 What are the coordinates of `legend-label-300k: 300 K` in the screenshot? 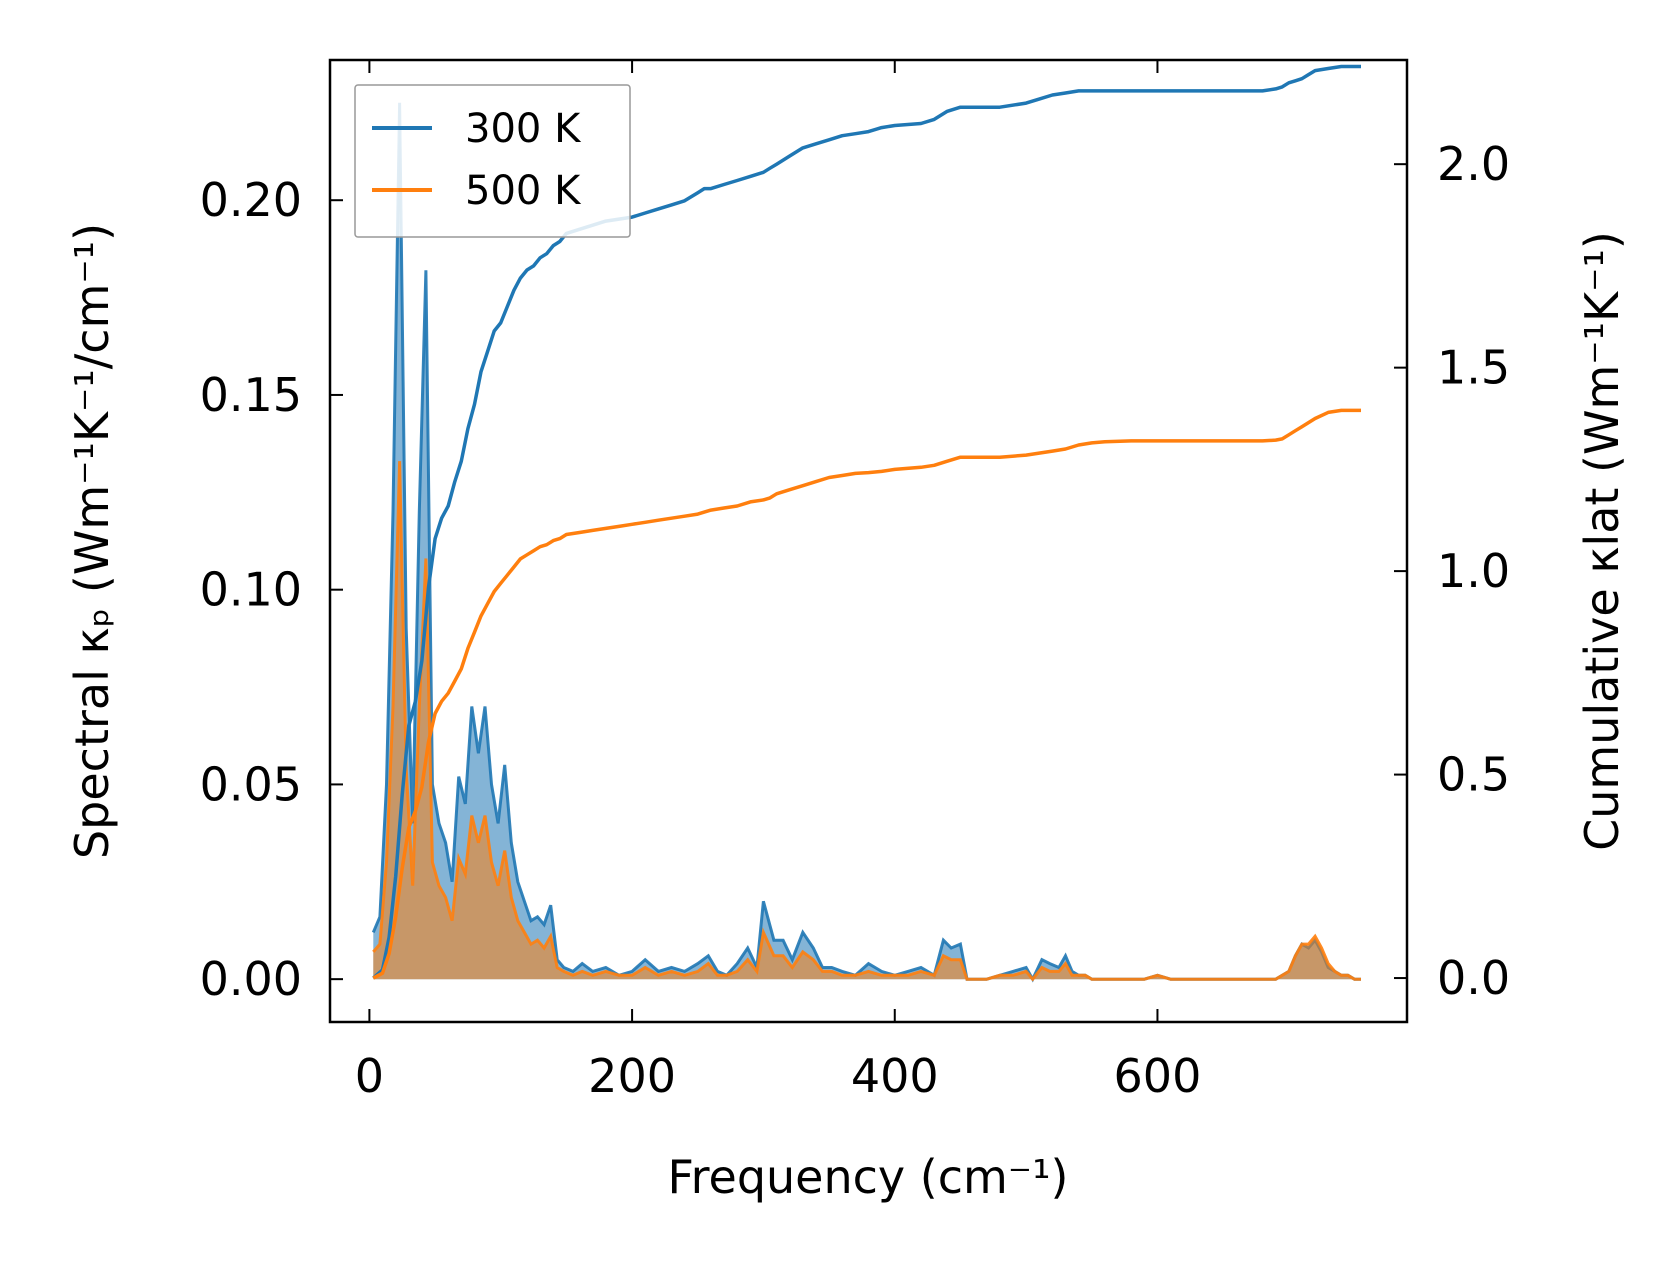 It's located at (523, 129).